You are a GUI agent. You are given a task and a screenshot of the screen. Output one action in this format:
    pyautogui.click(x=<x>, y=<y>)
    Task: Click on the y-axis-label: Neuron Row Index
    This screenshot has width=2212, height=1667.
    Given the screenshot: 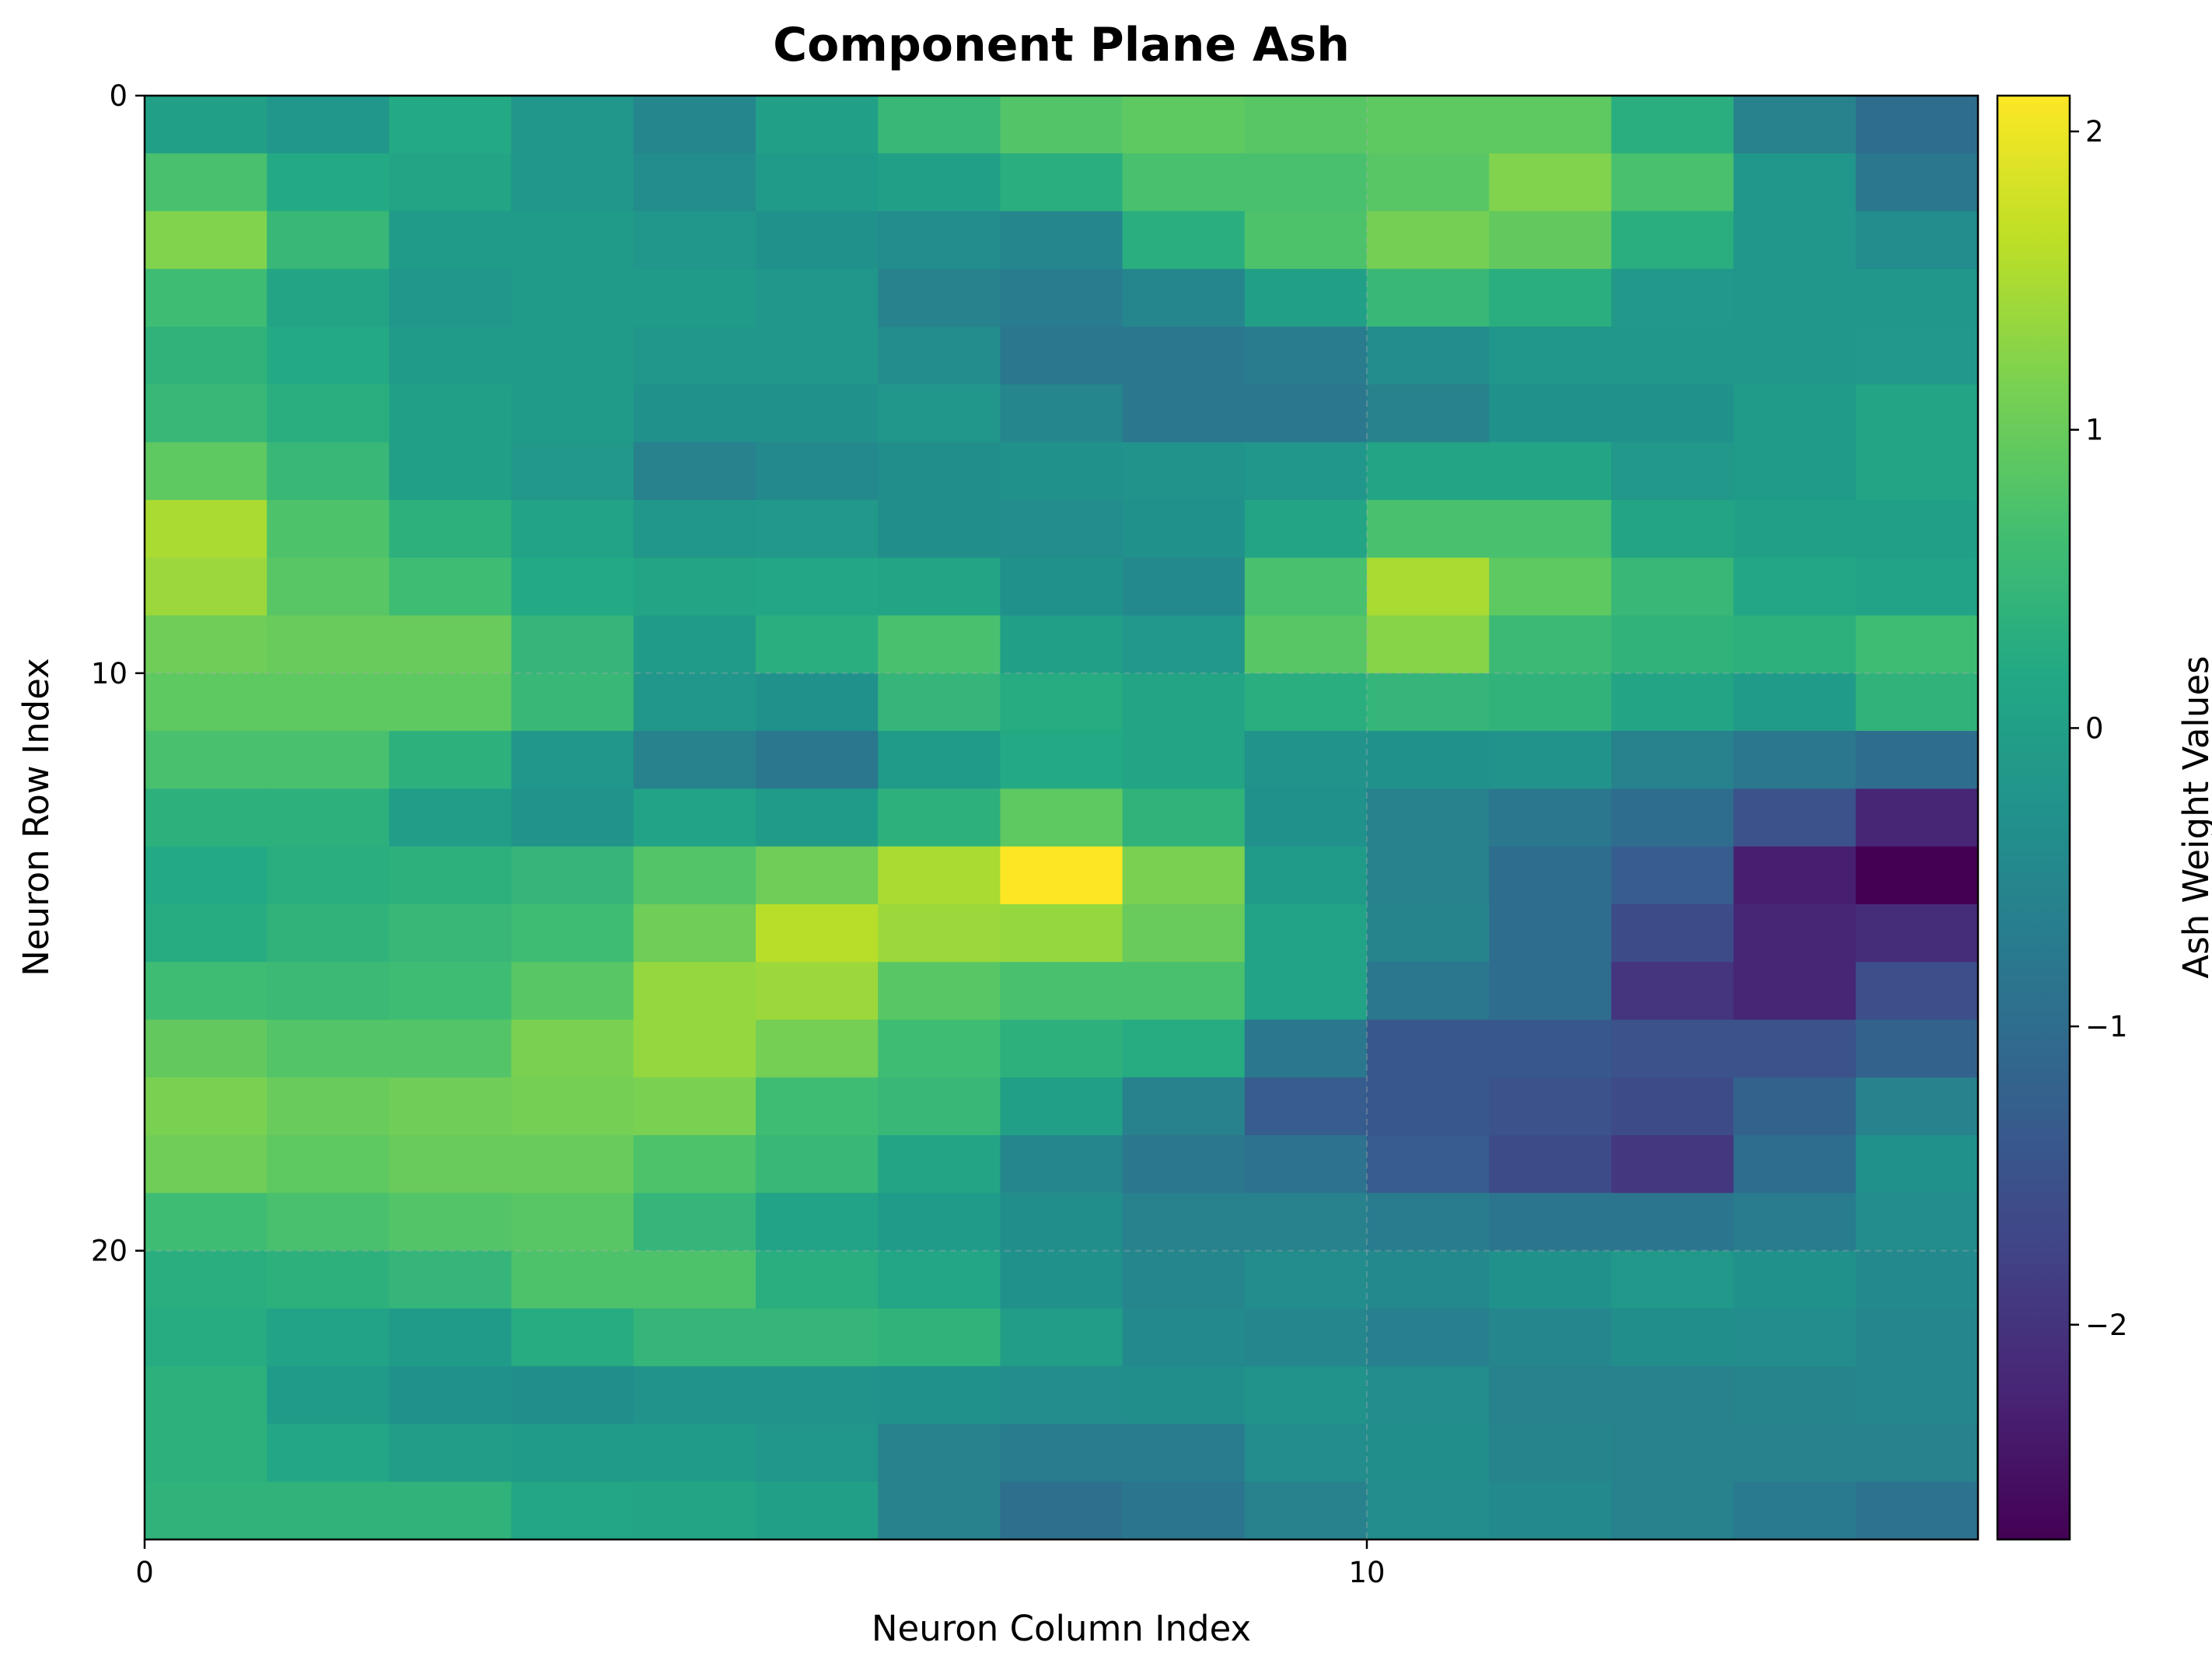 What is the action you would take?
    pyautogui.click(x=36, y=817)
    